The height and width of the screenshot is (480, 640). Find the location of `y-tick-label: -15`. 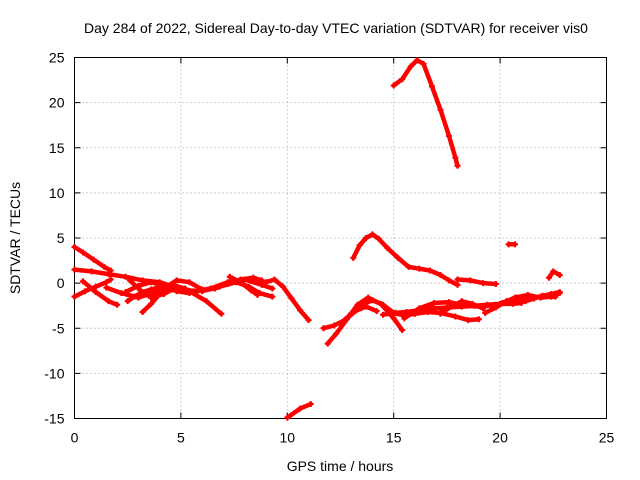

y-tick-label: -15 is located at coordinates (54, 419).